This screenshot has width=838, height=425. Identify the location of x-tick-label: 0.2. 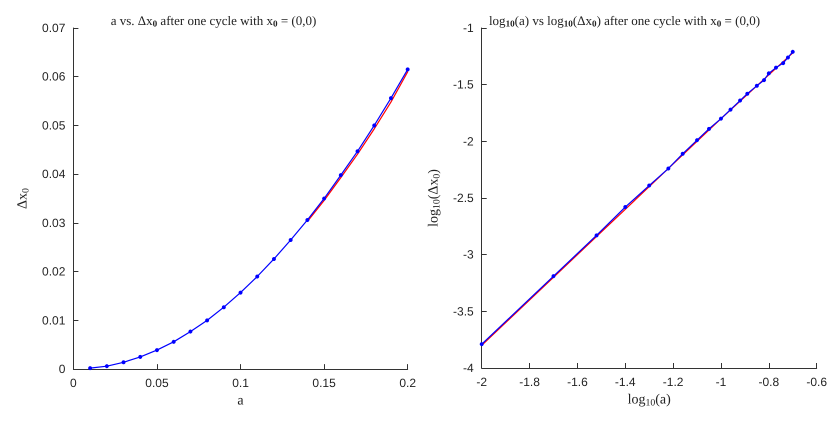
(407, 383).